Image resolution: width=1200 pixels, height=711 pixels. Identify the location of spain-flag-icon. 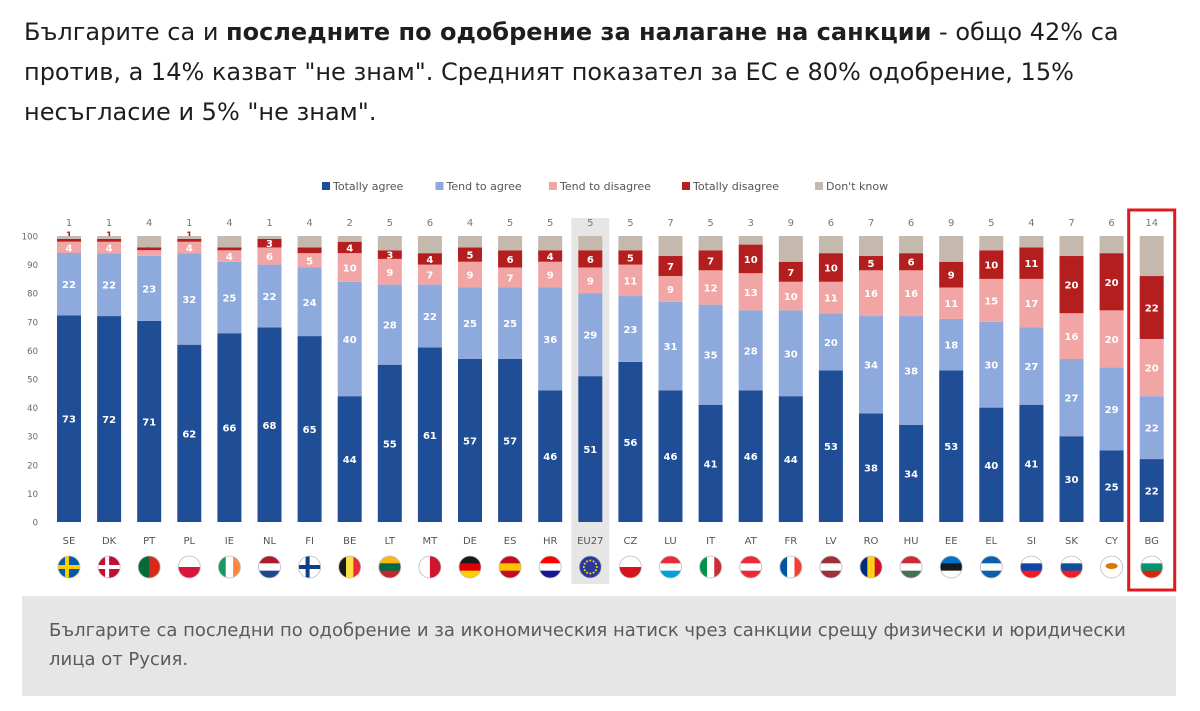
(510, 567).